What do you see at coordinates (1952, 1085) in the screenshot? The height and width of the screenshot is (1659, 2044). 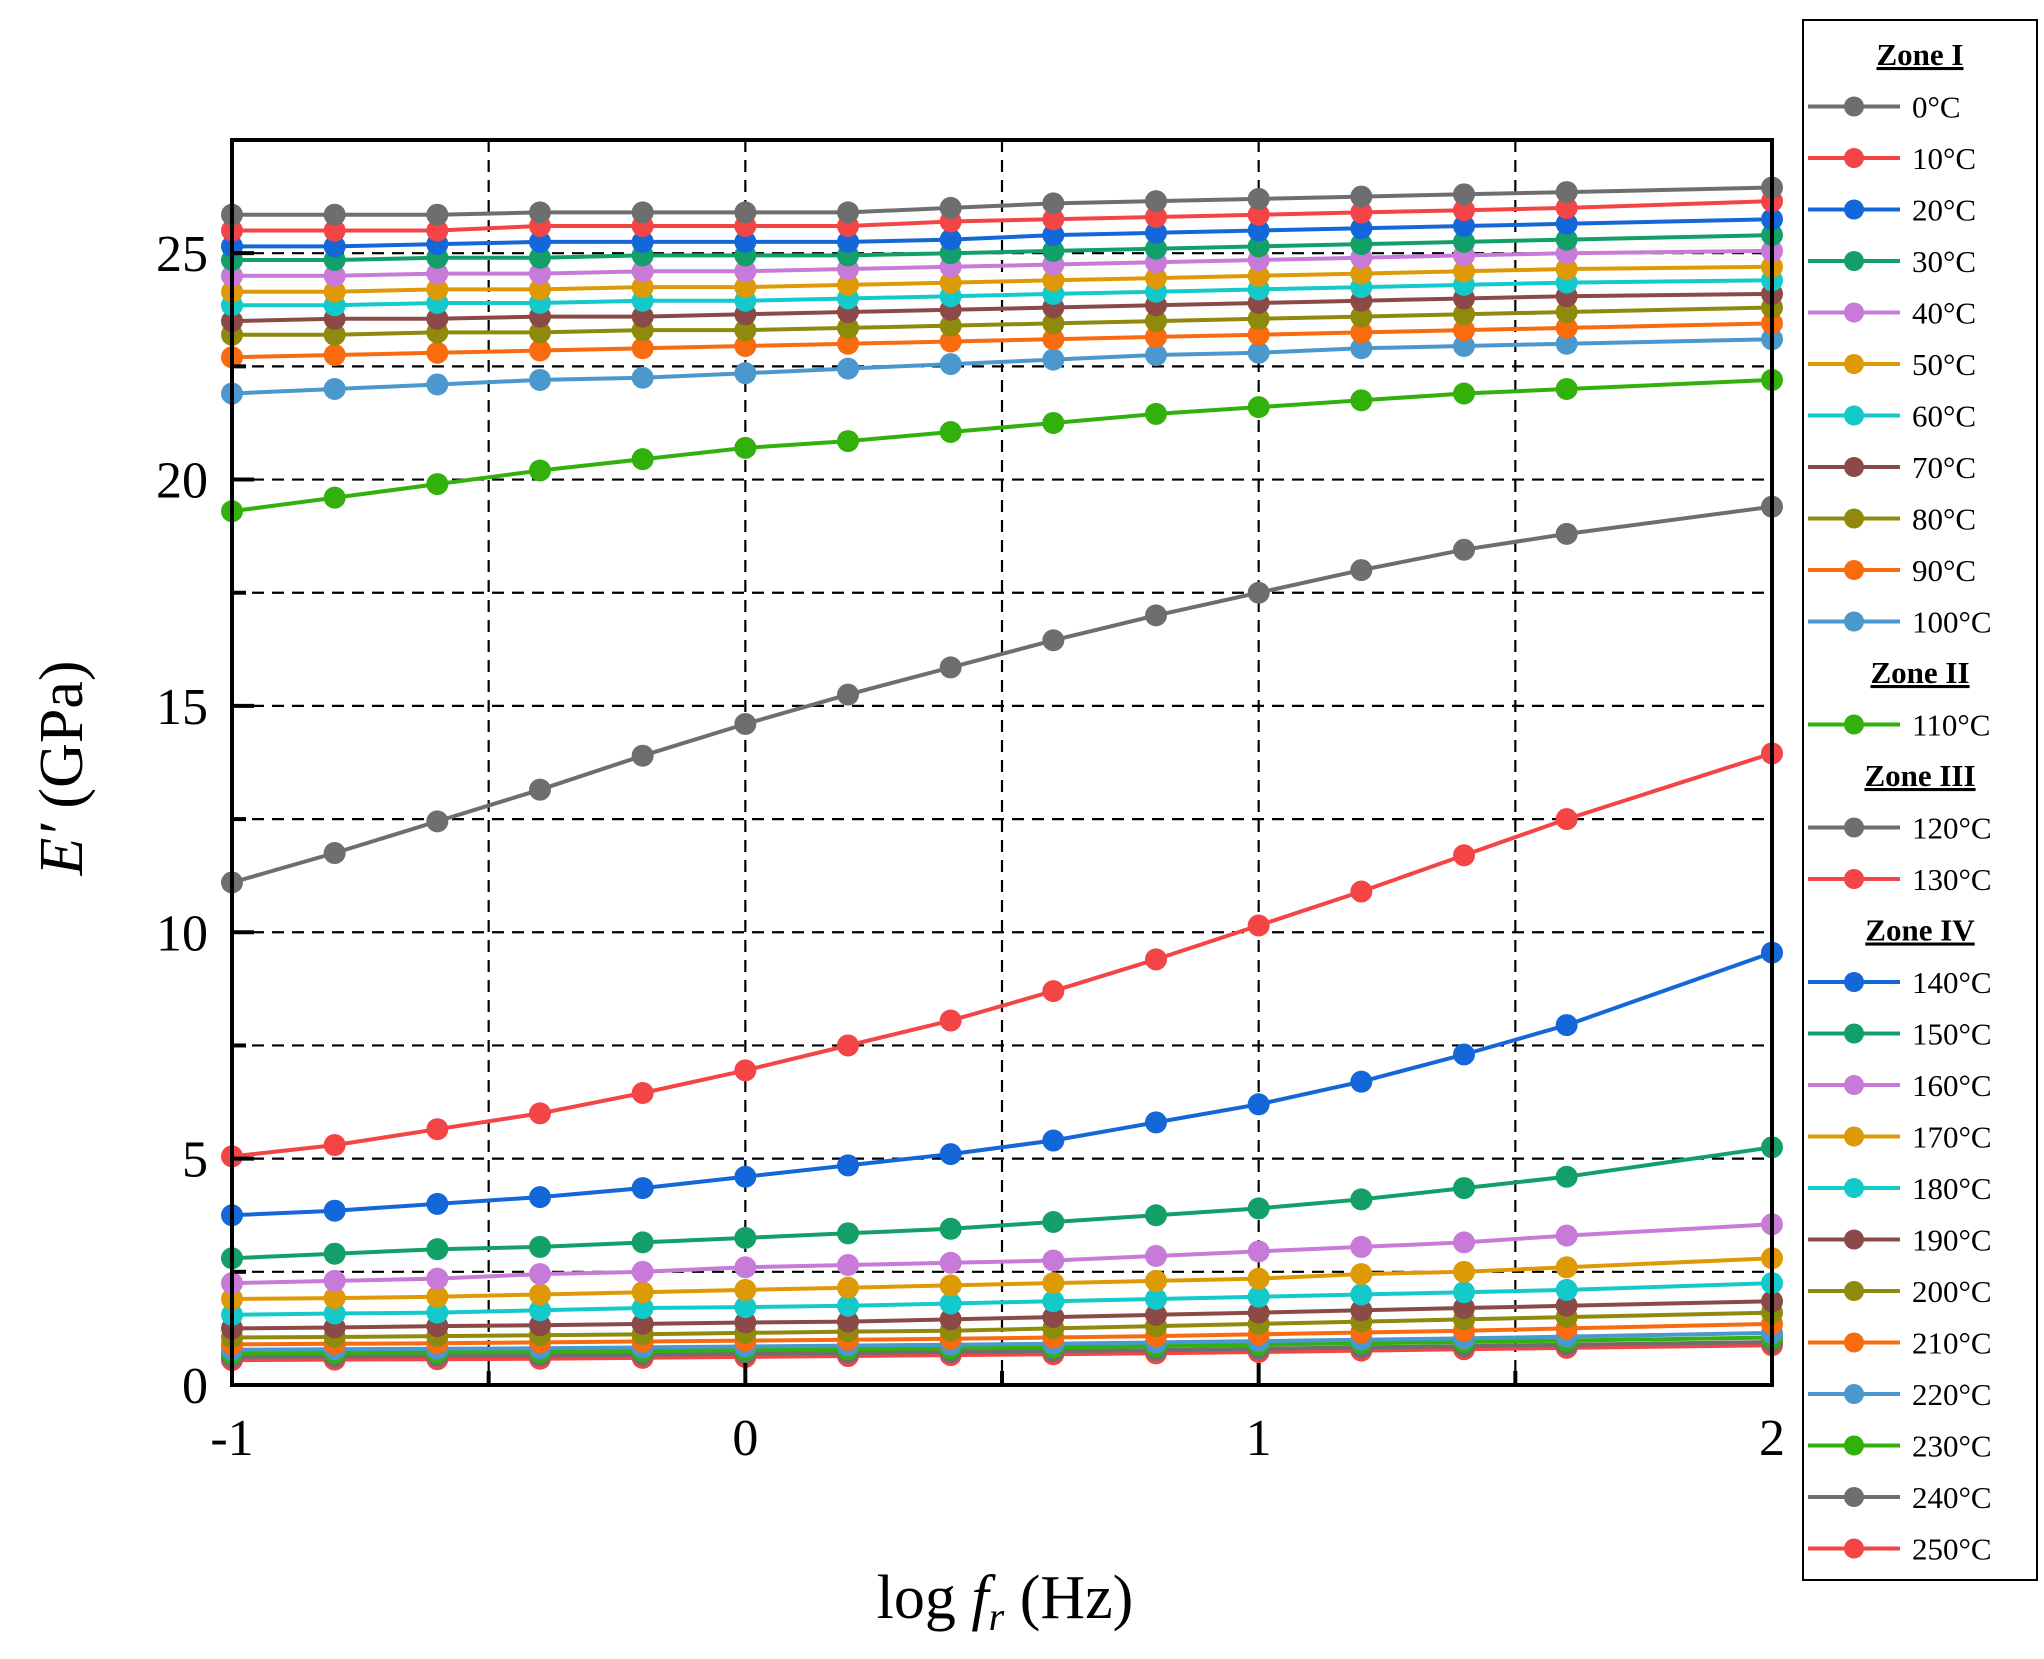 I see `legend-label: 160°C` at bounding box center [1952, 1085].